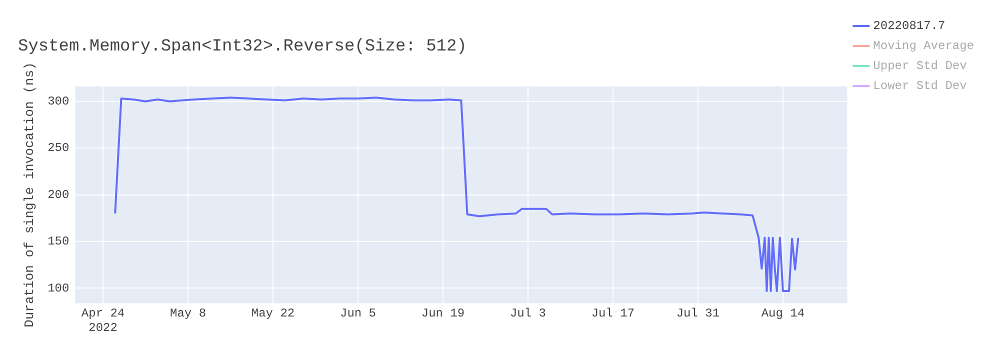 This screenshot has width=1000, height=350. I want to click on x-tick-label: Jun 19, so click(443, 313).